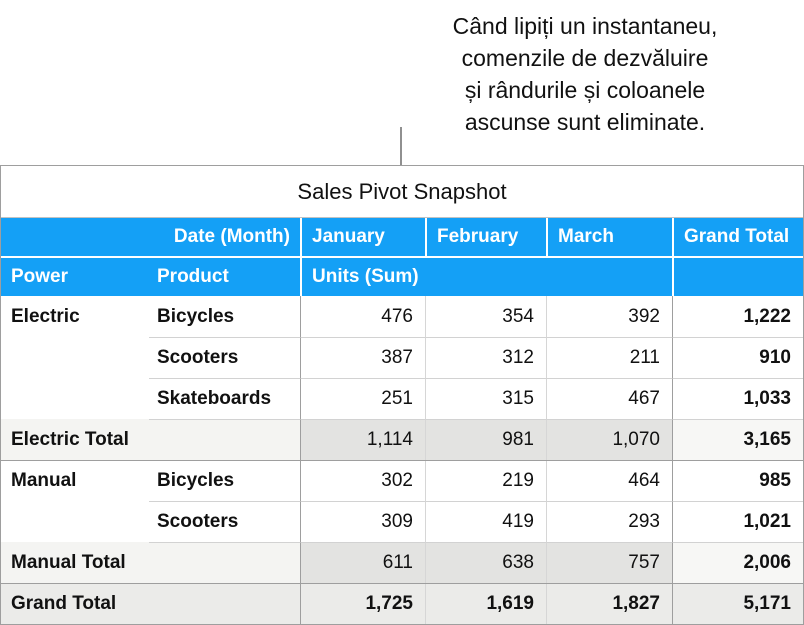 The image size is (804, 625). I want to click on january-subtotal-cell: 611, so click(362, 562).